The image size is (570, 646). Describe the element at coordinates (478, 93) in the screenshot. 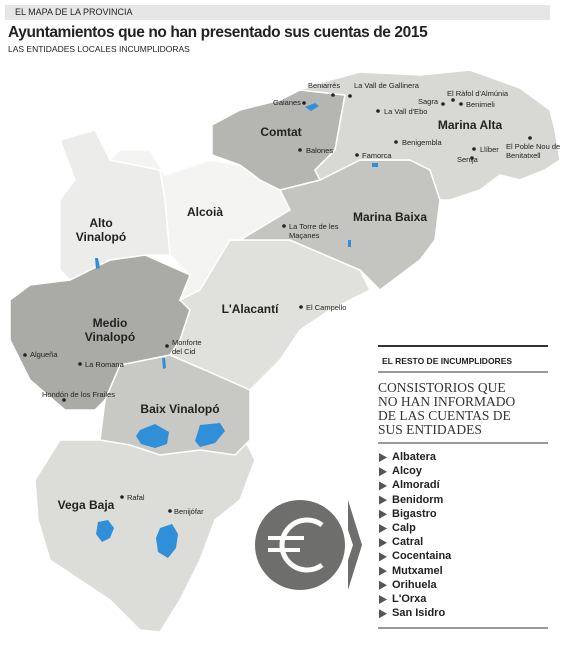

I see `town-label: El Ràfol d'Almúnia` at that location.